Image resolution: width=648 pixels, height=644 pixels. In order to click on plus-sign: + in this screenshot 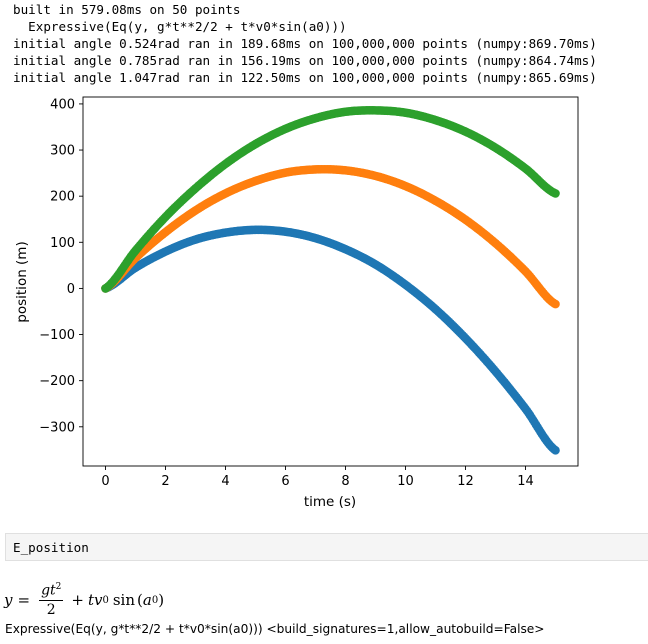, I will do `click(77, 600)`.